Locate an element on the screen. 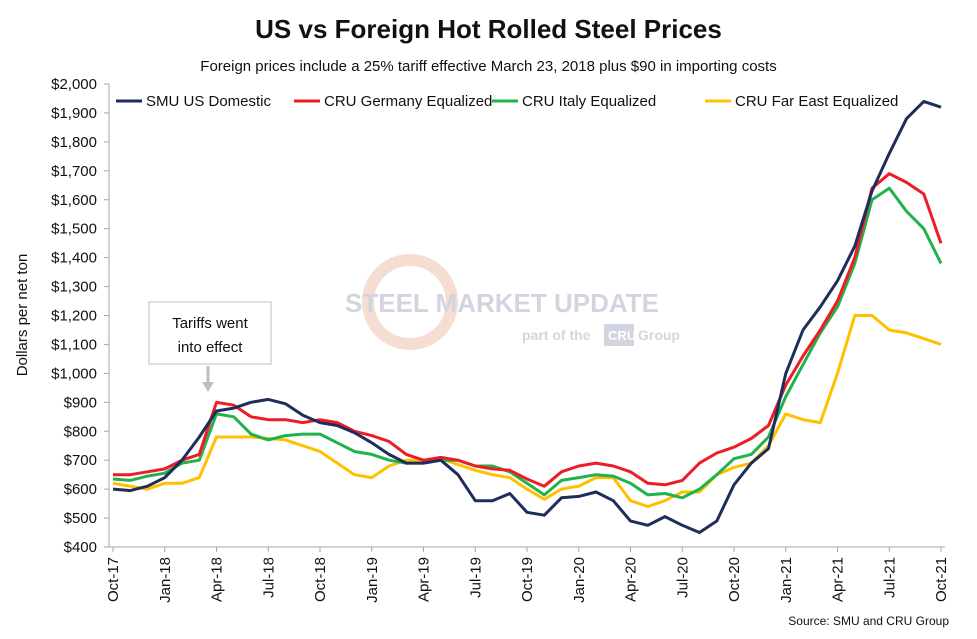 This screenshot has width=977, height=639. x-tick-label: Jul-20 is located at coordinates (682, 577).